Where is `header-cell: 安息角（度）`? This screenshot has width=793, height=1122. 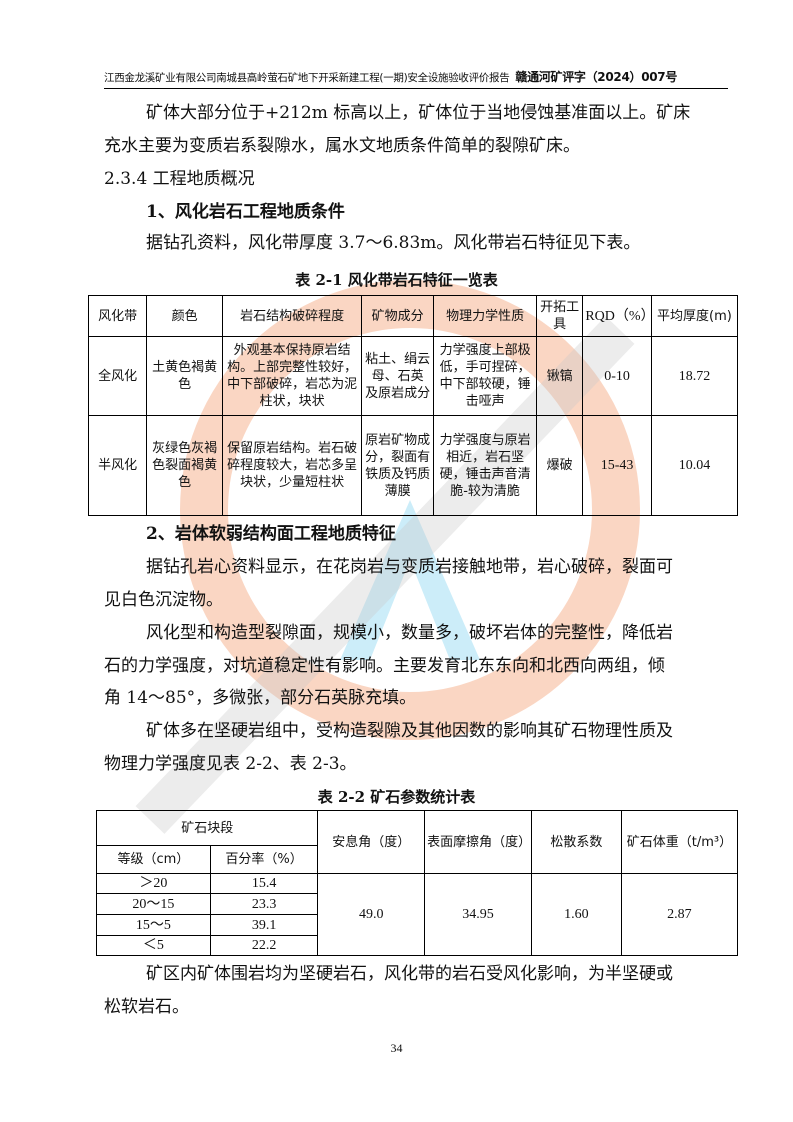
header-cell: 安息角（度） is located at coordinates (371, 842).